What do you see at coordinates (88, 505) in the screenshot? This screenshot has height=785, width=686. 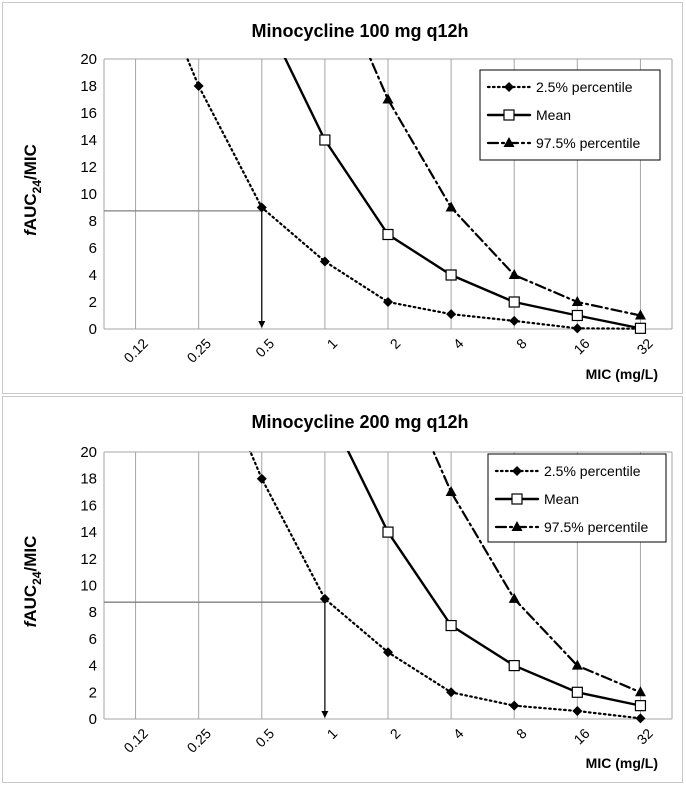 I see `y-tick-label: 16` at bounding box center [88, 505].